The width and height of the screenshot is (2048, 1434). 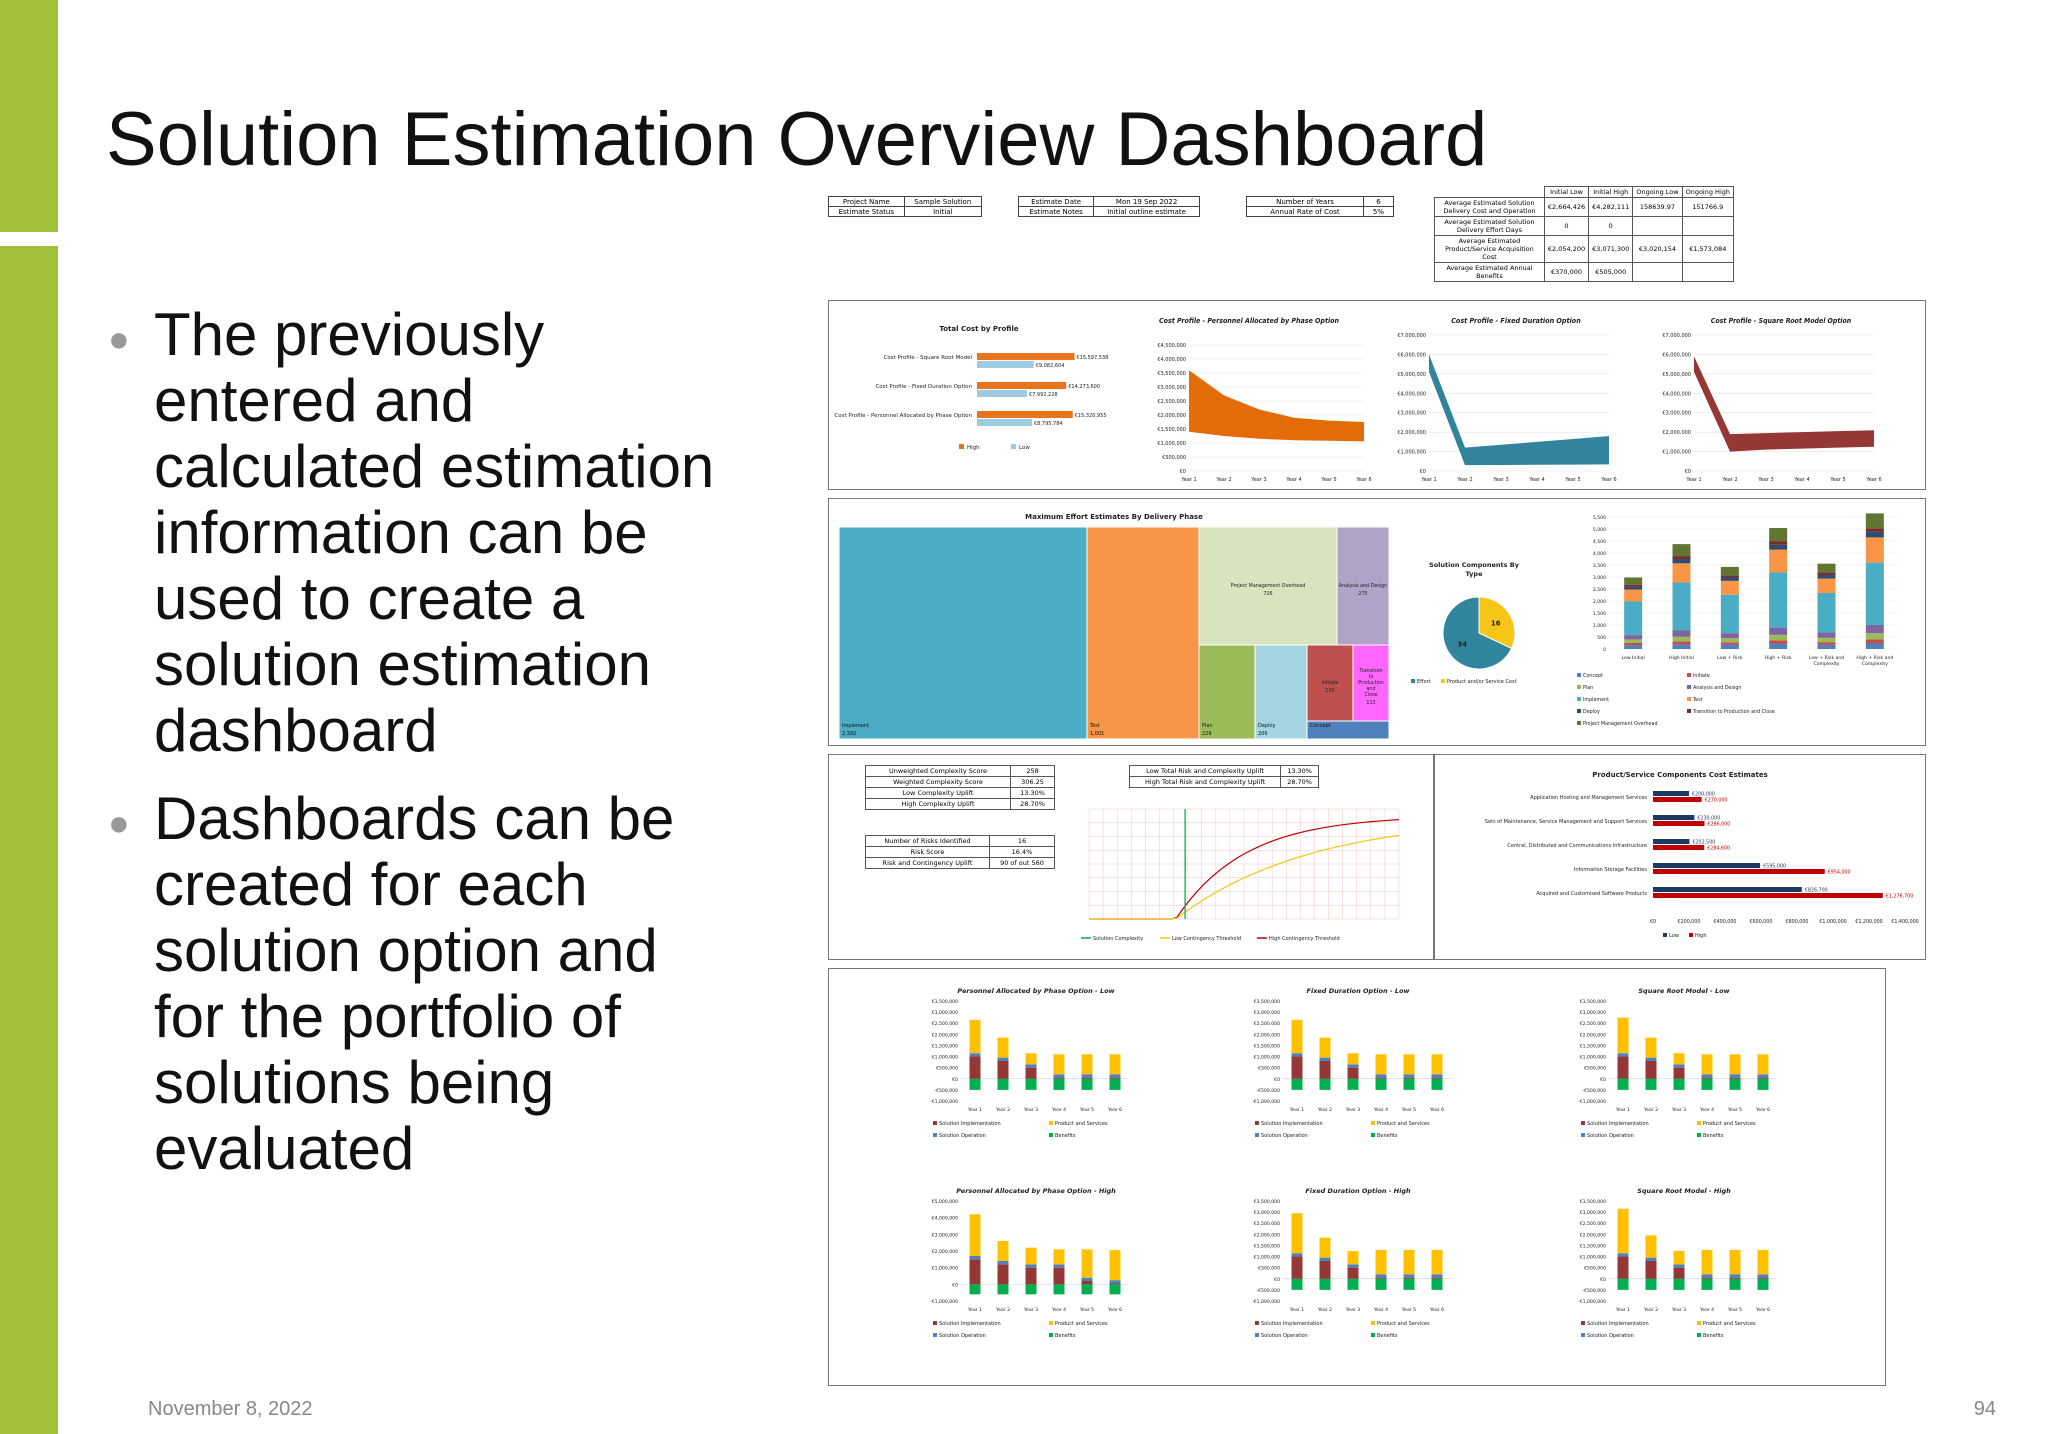 I want to click on summary-cell: €4,282,111, so click(x=1611, y=207).